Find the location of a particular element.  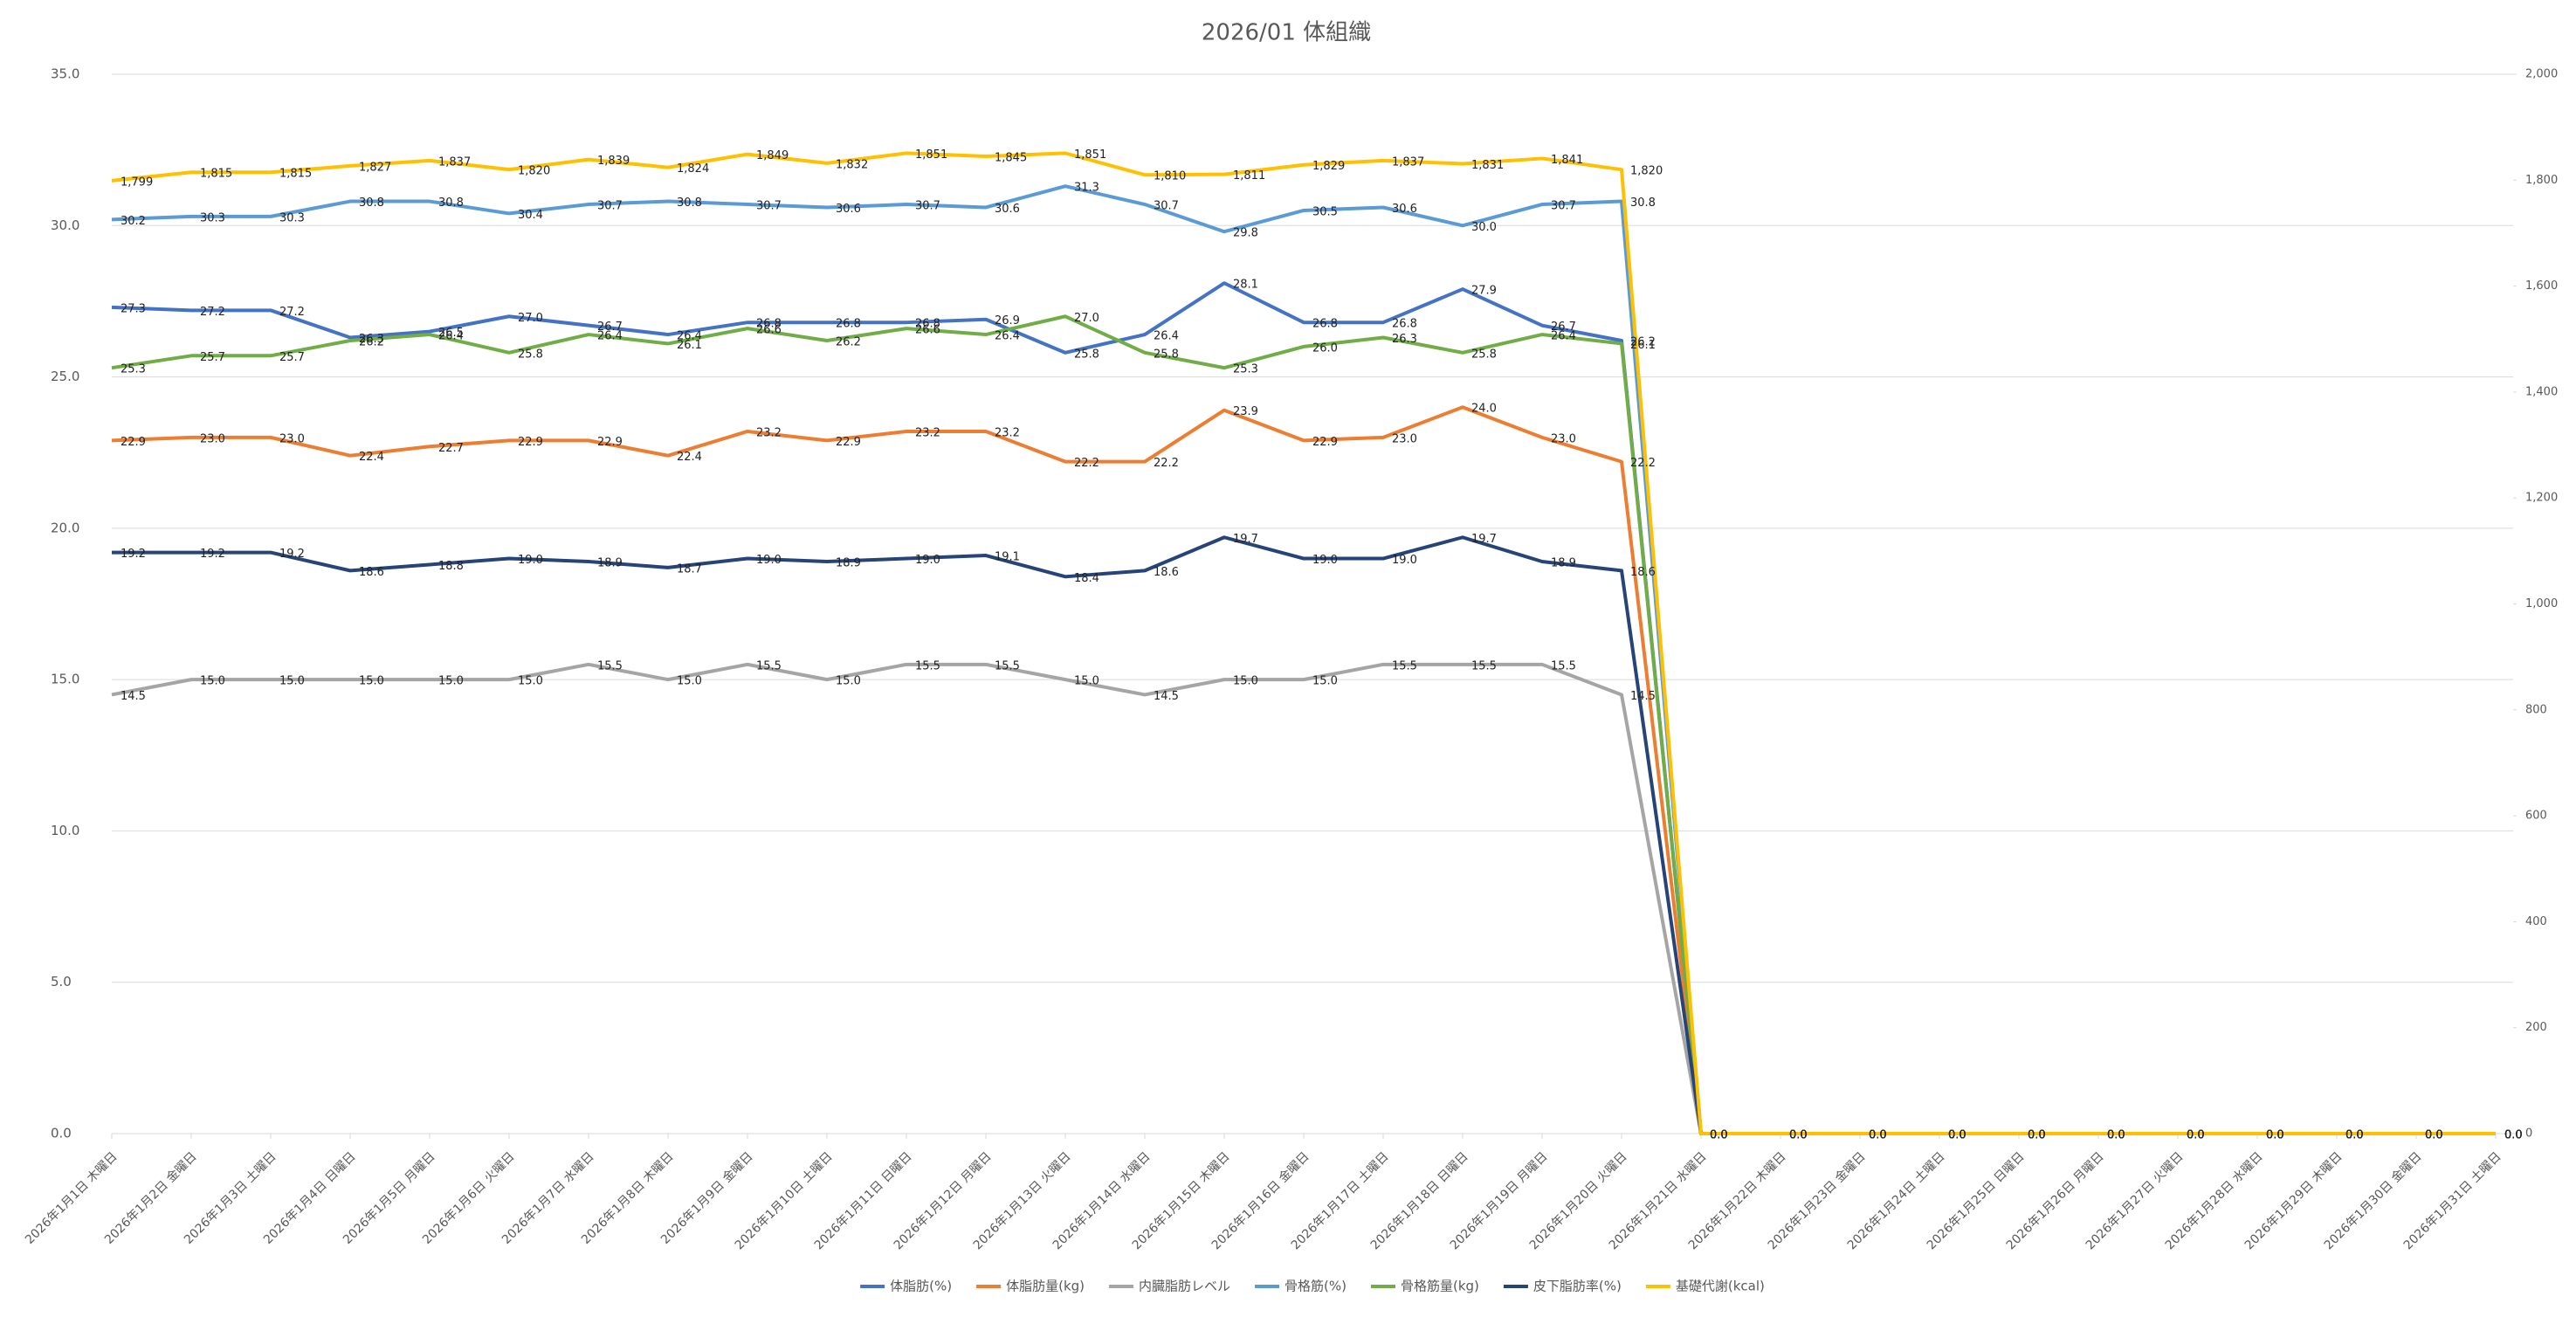

data-label: 22.2 is located at coordinates (1643, 463).